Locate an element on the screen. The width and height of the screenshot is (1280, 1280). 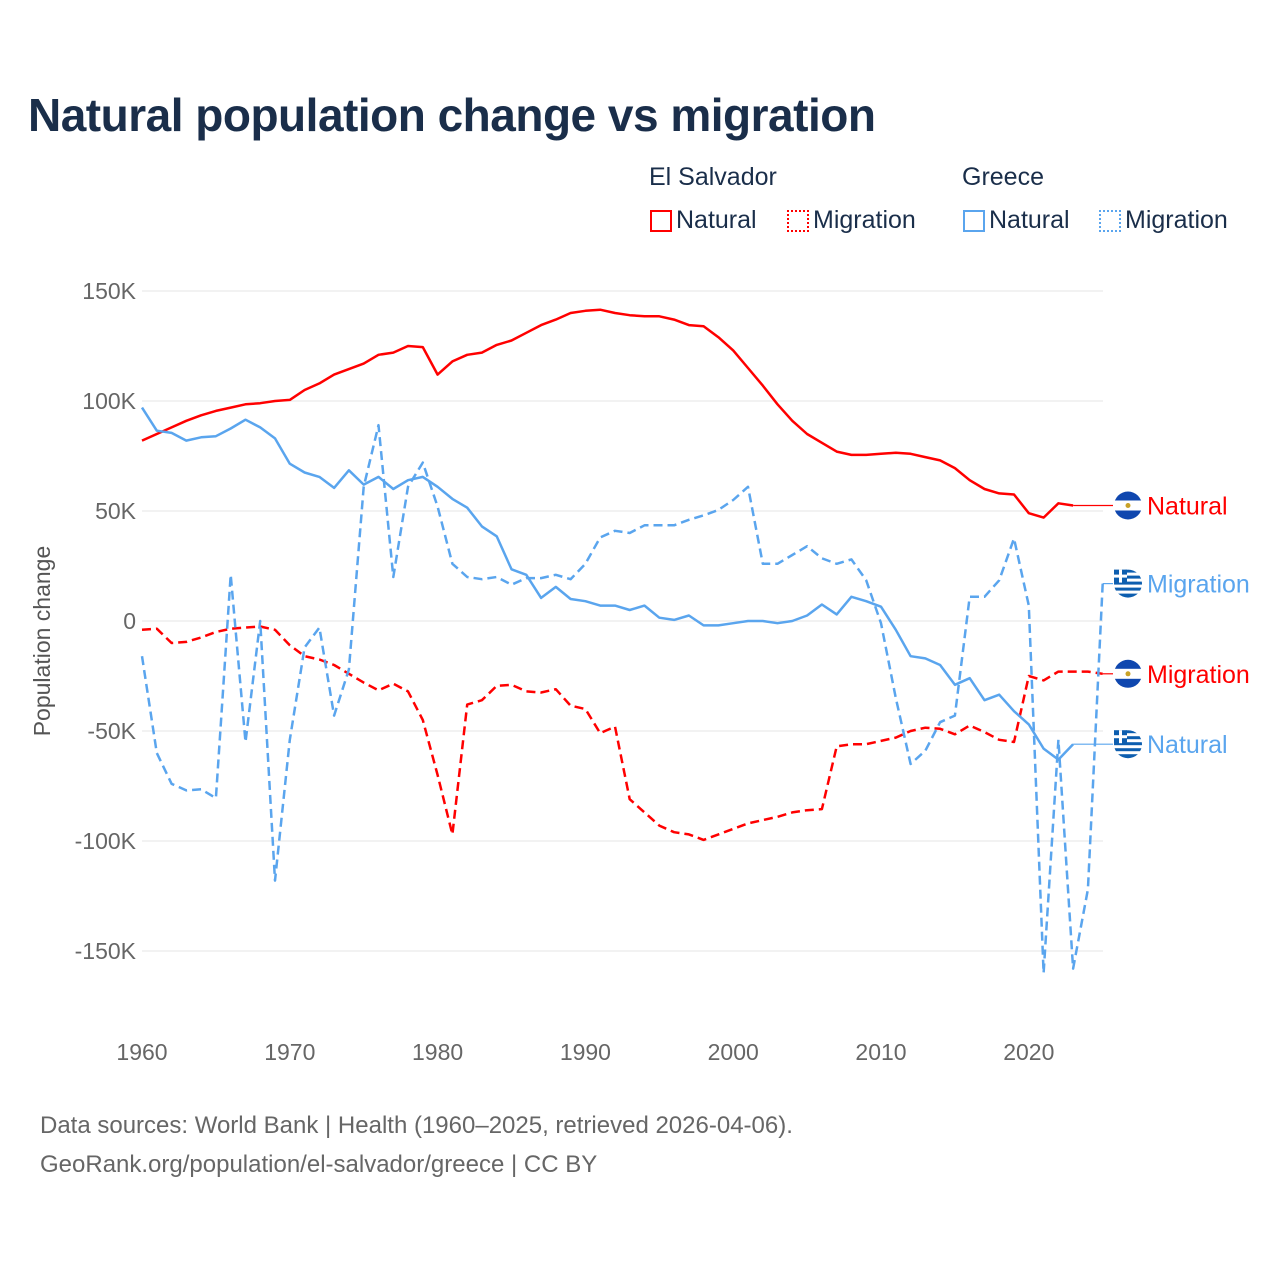
legend-gr-natural: Natural is located at coordinates (1016, 220).